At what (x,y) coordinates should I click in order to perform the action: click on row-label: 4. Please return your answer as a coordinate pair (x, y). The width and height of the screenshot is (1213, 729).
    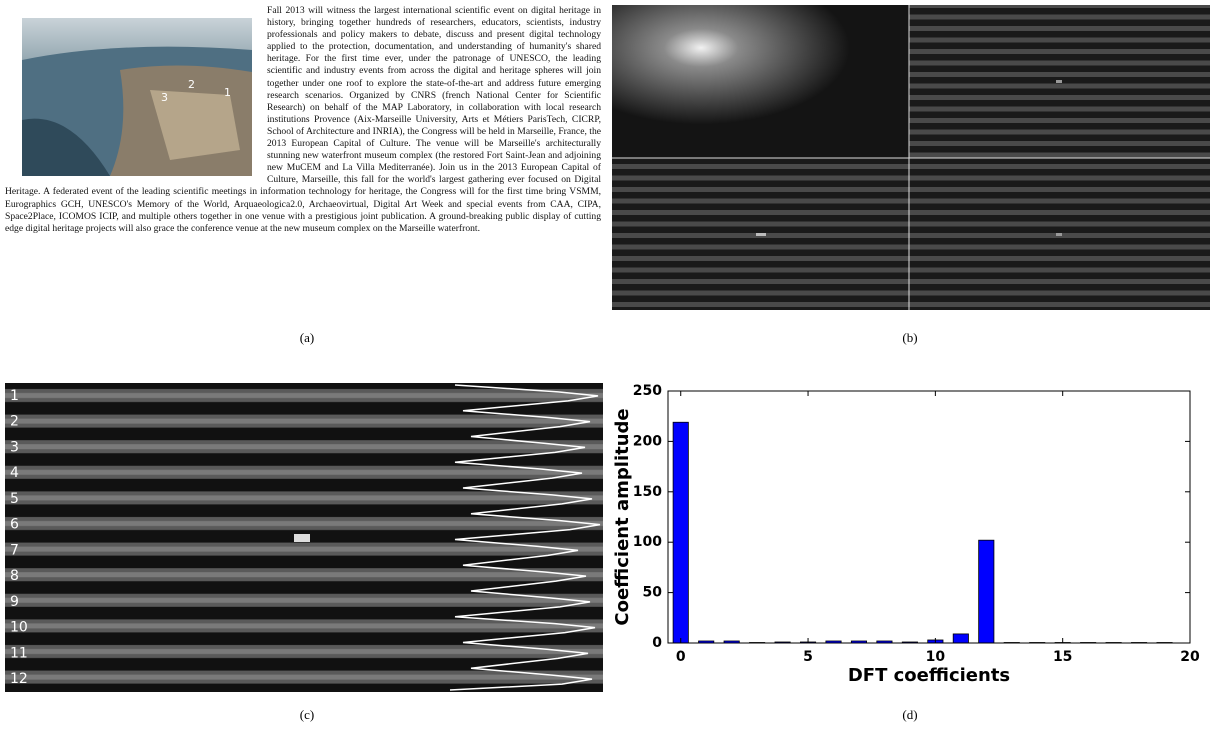
    Looking at the image, I should click on (14, 473).